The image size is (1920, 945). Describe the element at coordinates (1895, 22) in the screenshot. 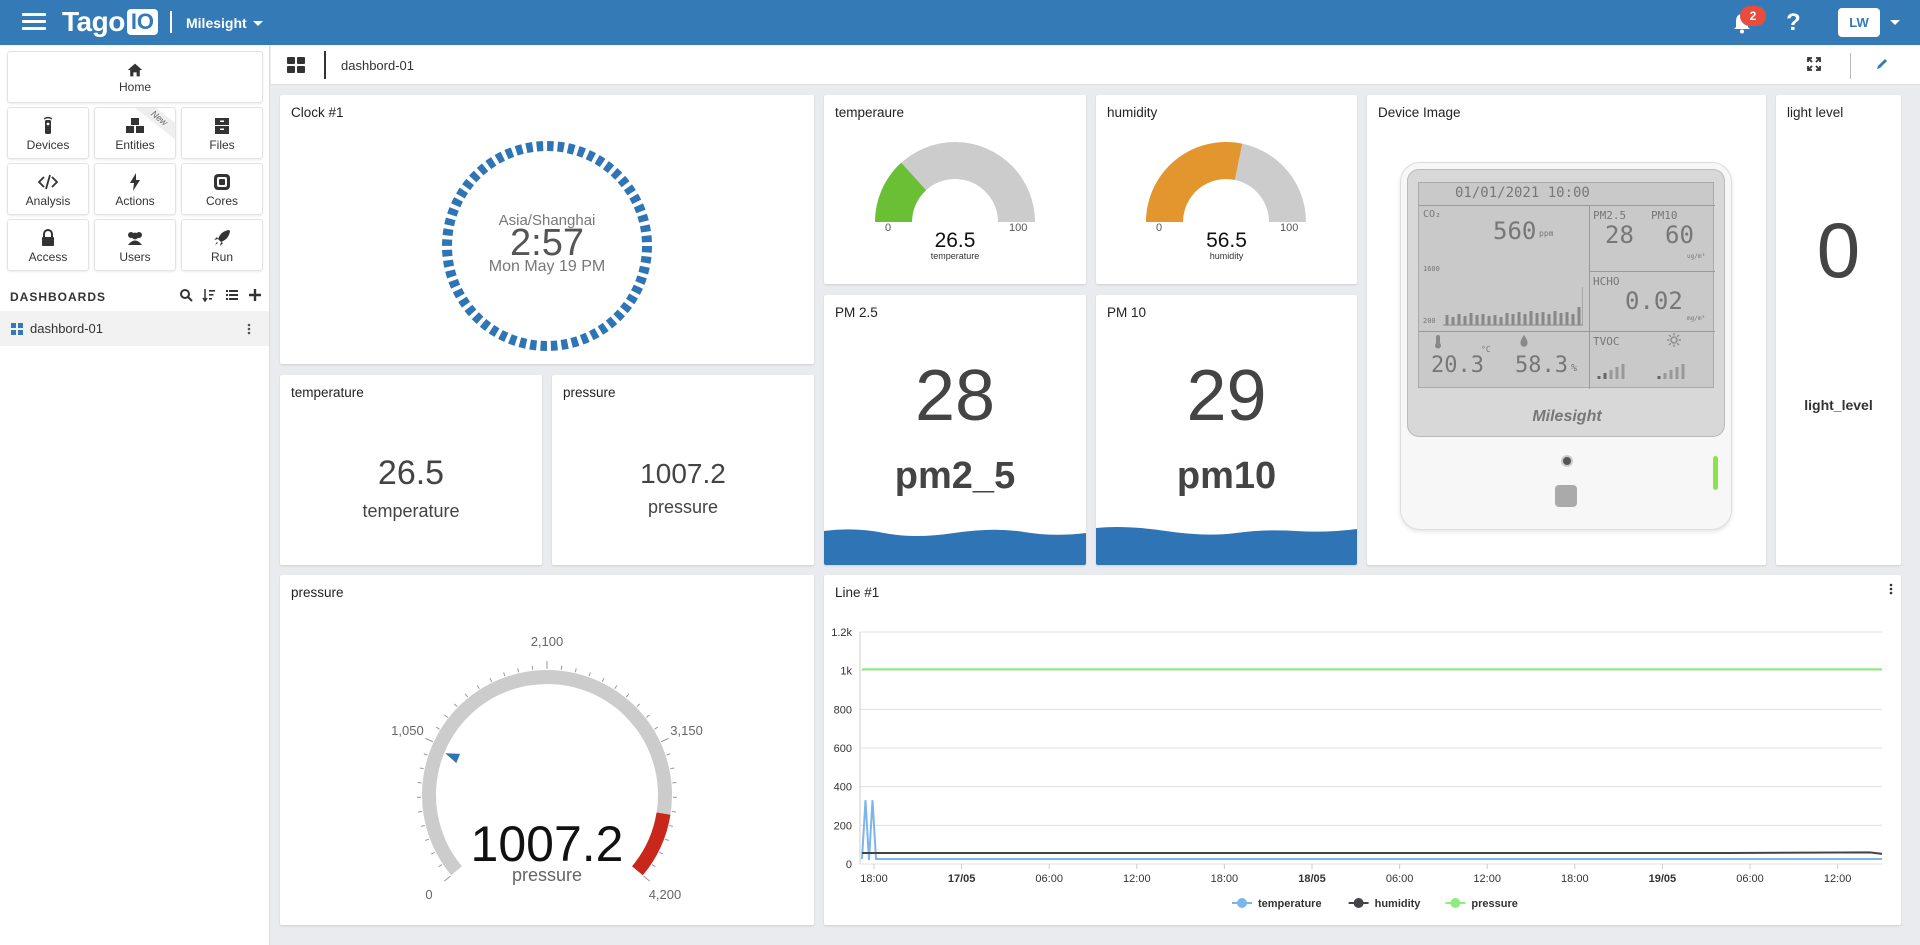

I see `chevron-down-icon` at that location.